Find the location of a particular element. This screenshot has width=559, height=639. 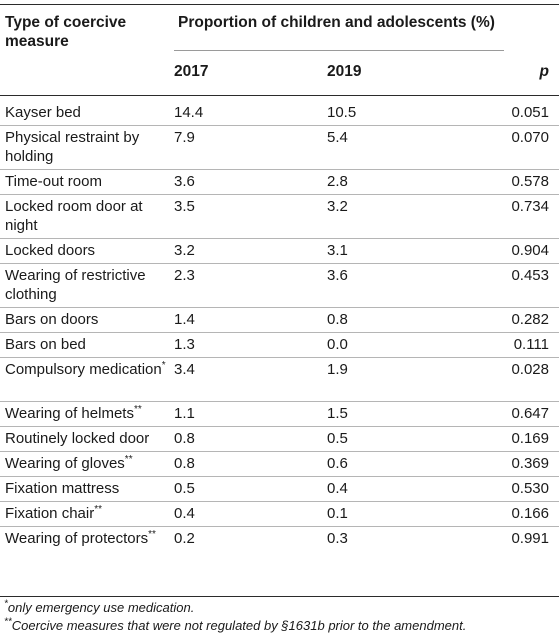

p-value: 0.530 is located at coordinates (530, 488).